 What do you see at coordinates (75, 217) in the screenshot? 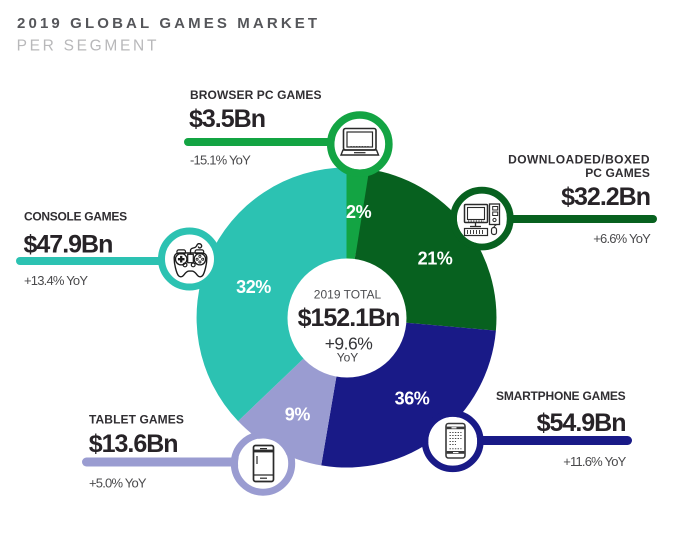
I see `svg-text: CONSOLE GAMES` at bounding box center [75, 217].